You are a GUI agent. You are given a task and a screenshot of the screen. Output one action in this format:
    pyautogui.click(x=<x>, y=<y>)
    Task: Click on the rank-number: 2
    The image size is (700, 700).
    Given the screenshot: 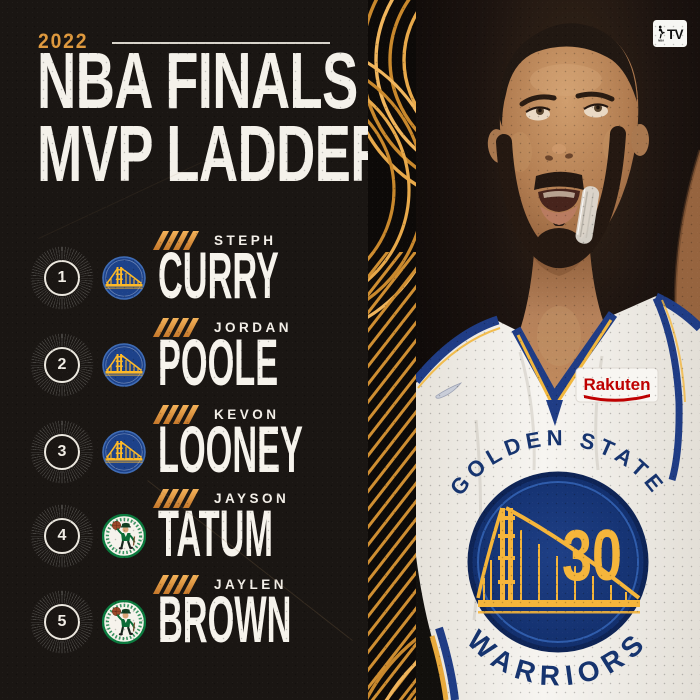 What is the action you would take?
    pyautogui.click(x=62, y=364)
    